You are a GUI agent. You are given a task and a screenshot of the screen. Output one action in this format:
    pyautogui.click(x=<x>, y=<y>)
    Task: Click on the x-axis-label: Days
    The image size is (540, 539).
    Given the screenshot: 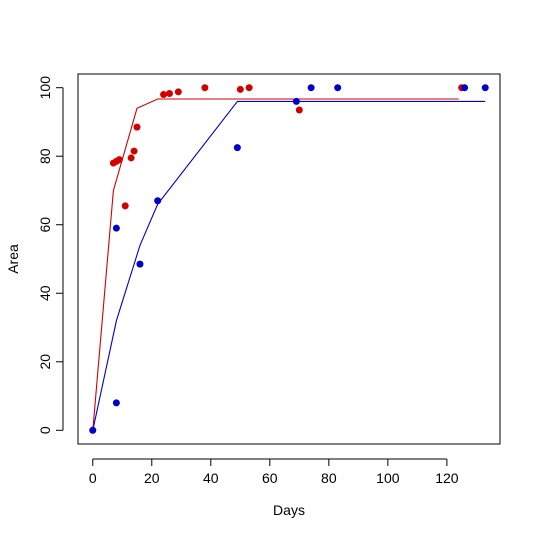 What is the action you would take?
    pyautogui.click(x=289, y=510)
    